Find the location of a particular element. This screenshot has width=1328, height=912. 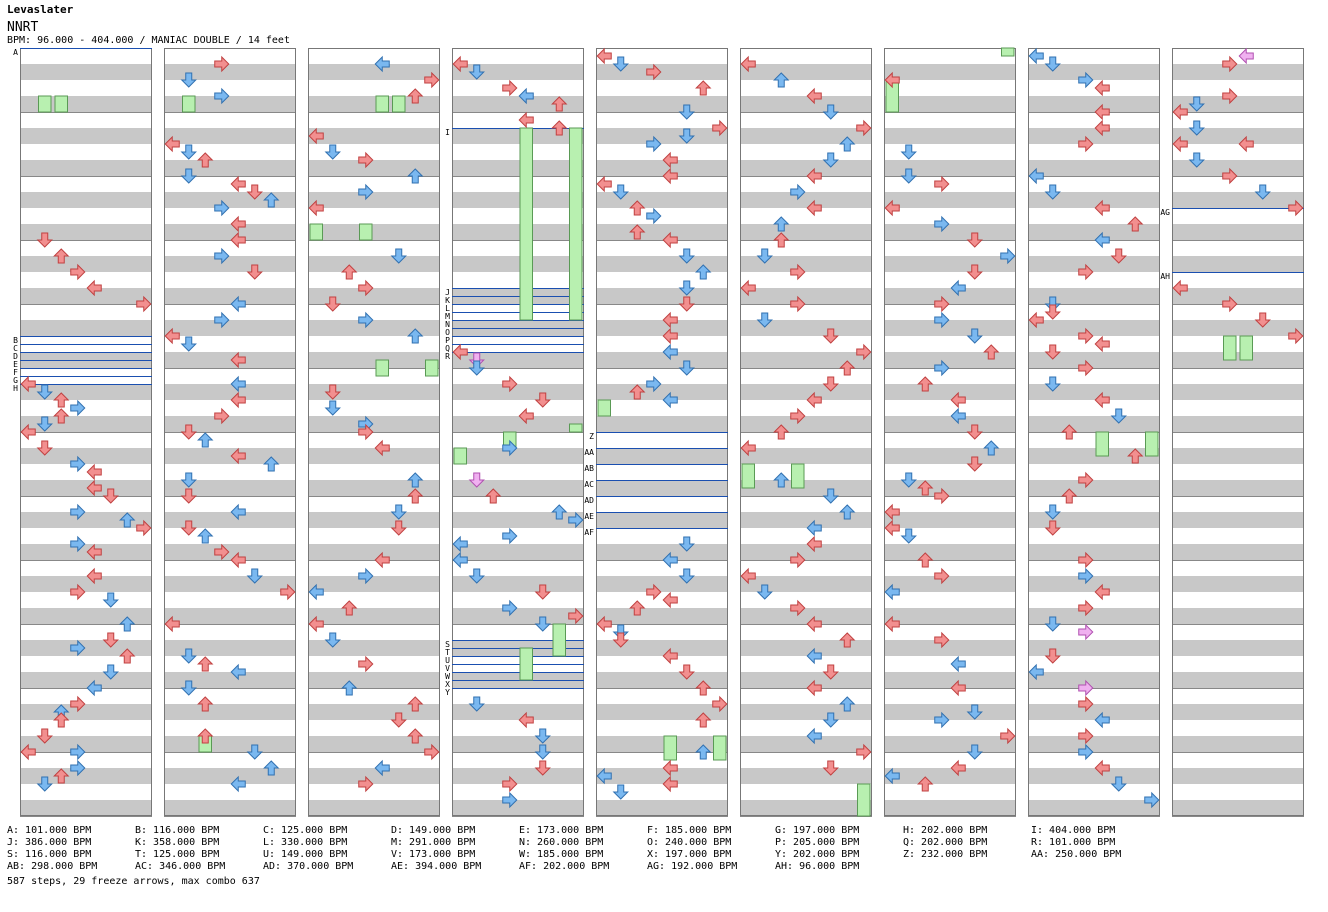

bpm-marker-label: Z is located at coordinates (591, 436).